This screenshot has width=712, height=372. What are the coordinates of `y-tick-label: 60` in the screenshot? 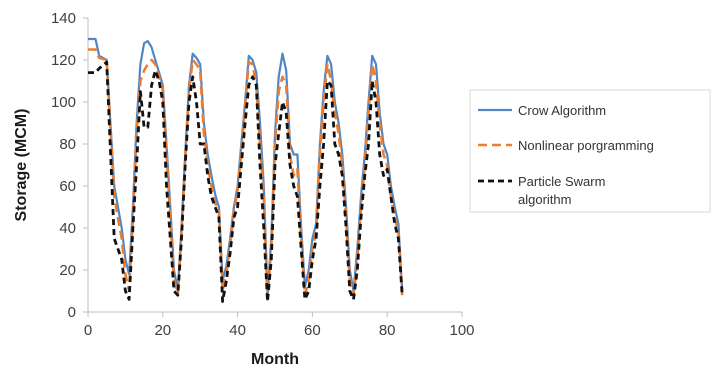 It's located at (67, 186).